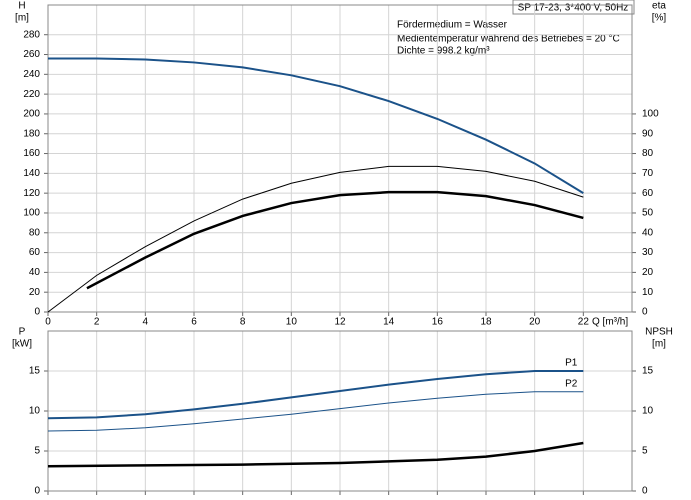 The height and width of the screenshot is (500, 691). What do you see at coordinates (243, 322) in the screenshot?
I see `x-tick-label: 8` at bounding box center [243, 322].